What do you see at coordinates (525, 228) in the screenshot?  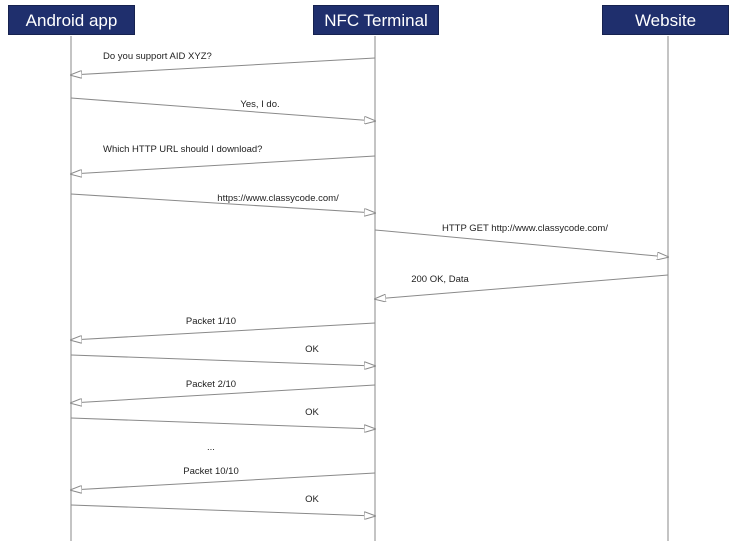 I see `message-label: HTTP GET http://www.classycode.com/` at bounding box center [525, 228].